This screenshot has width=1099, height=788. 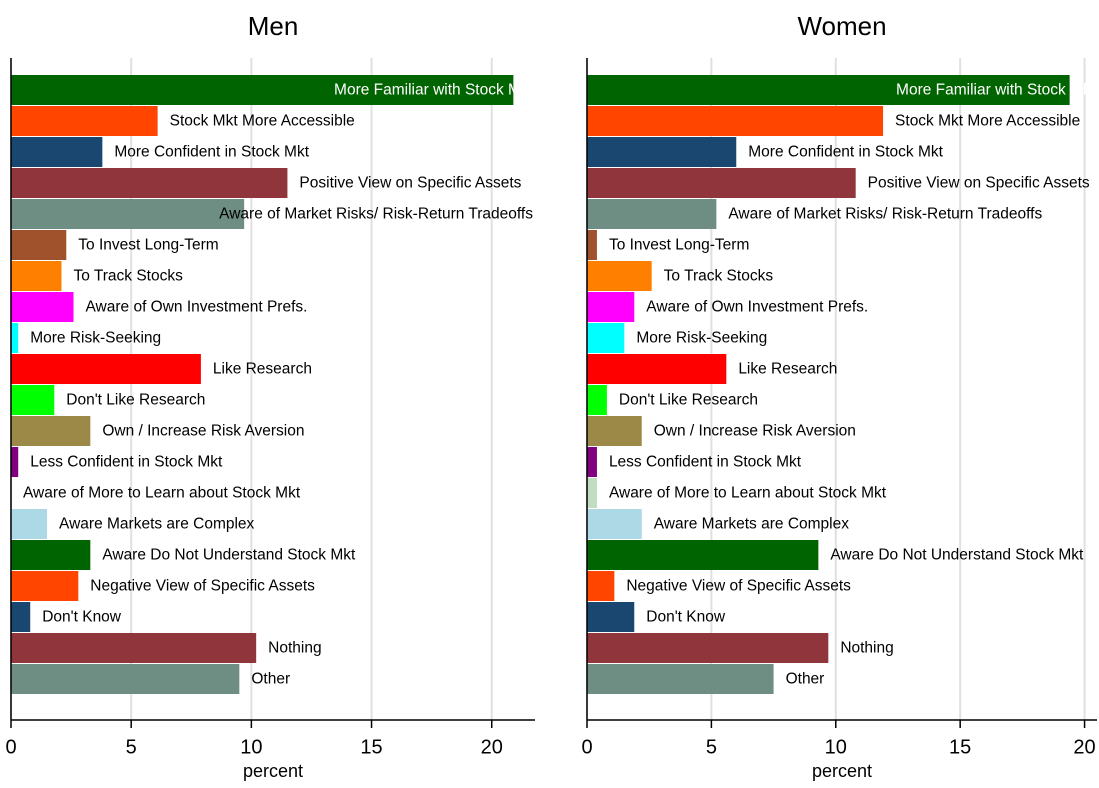 I want to click on panel-title: Women, so click(x=841, y=26).